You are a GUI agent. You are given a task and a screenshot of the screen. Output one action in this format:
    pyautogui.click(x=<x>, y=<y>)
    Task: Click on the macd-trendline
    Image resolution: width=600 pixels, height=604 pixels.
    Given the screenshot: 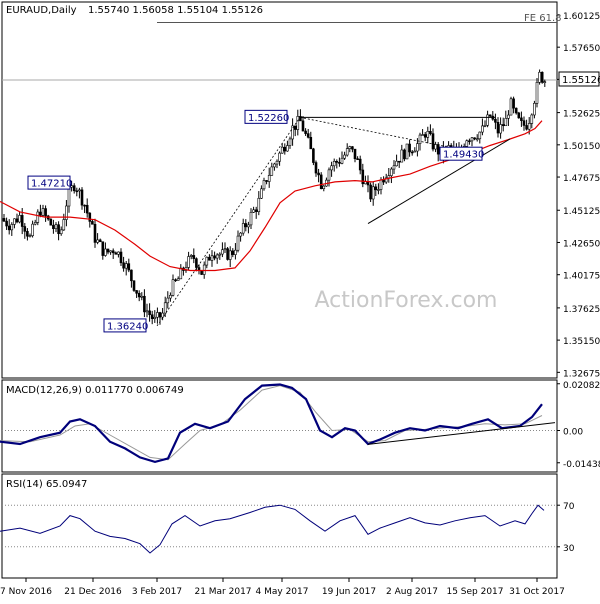 What is the action you would take?
    pyautogui.click(x=461, y=433)
    